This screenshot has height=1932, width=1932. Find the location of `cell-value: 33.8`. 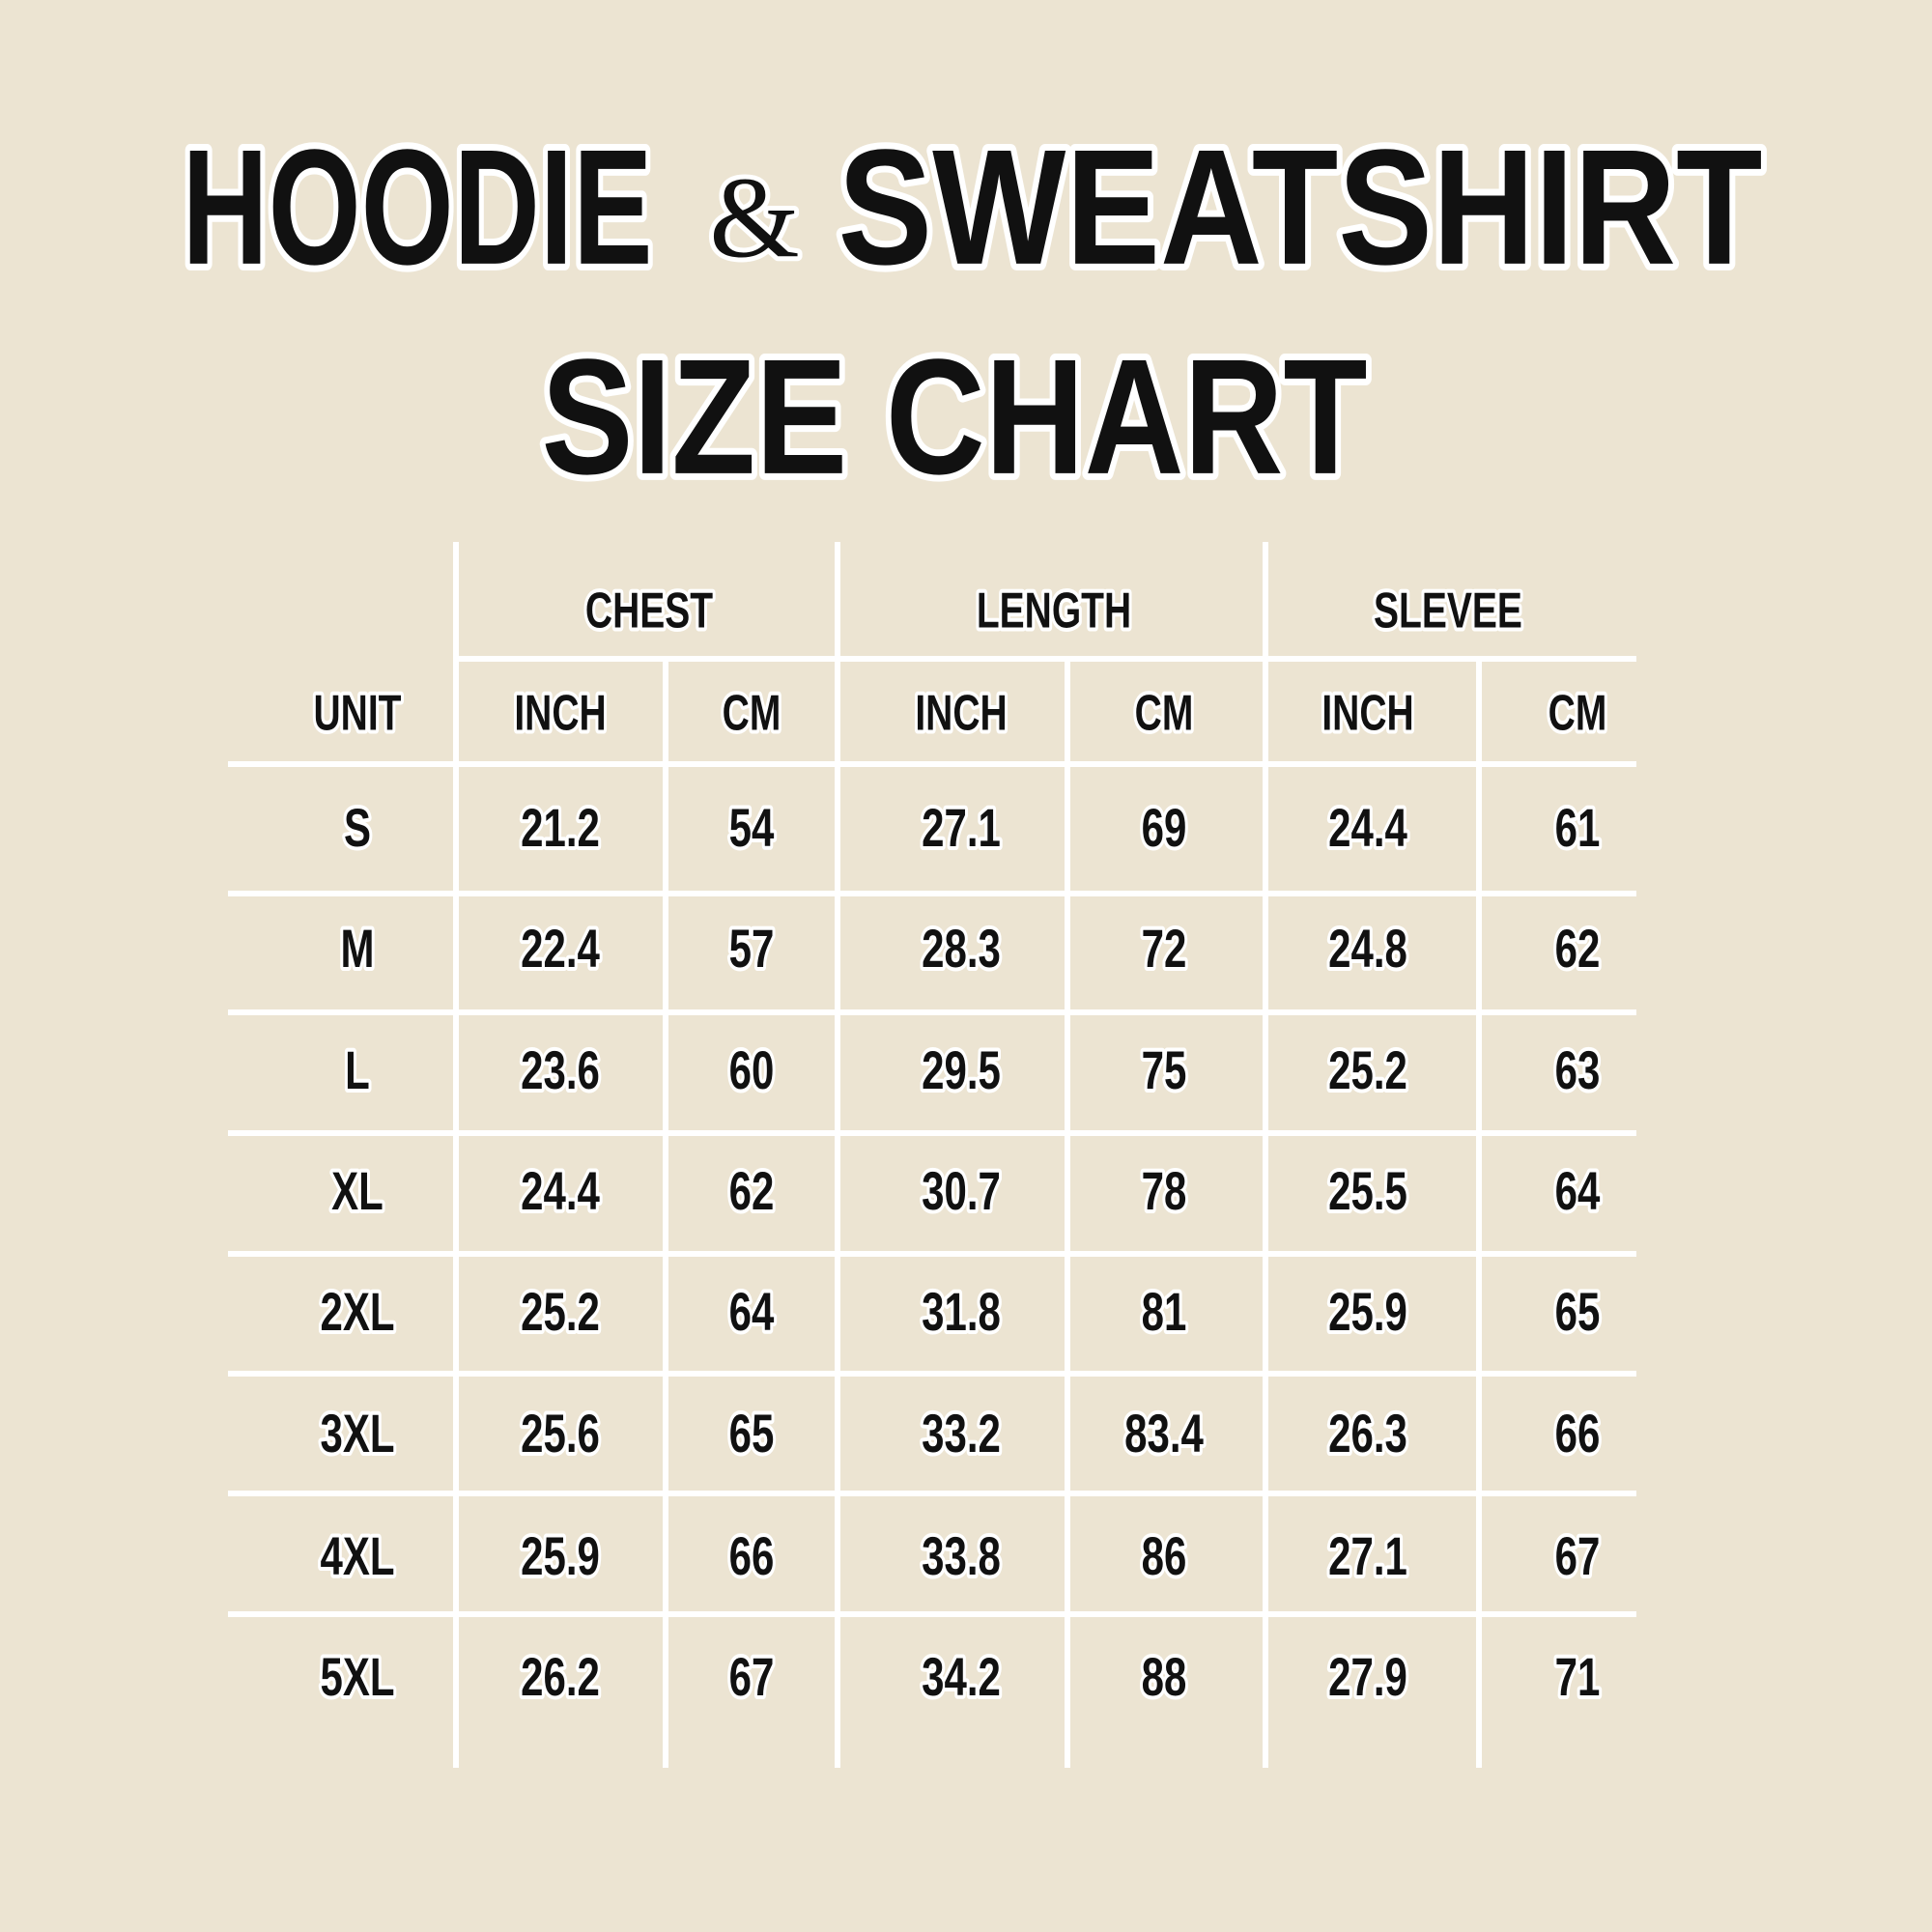

cell-value: 33.8 is located at coordinates (961, 1555).